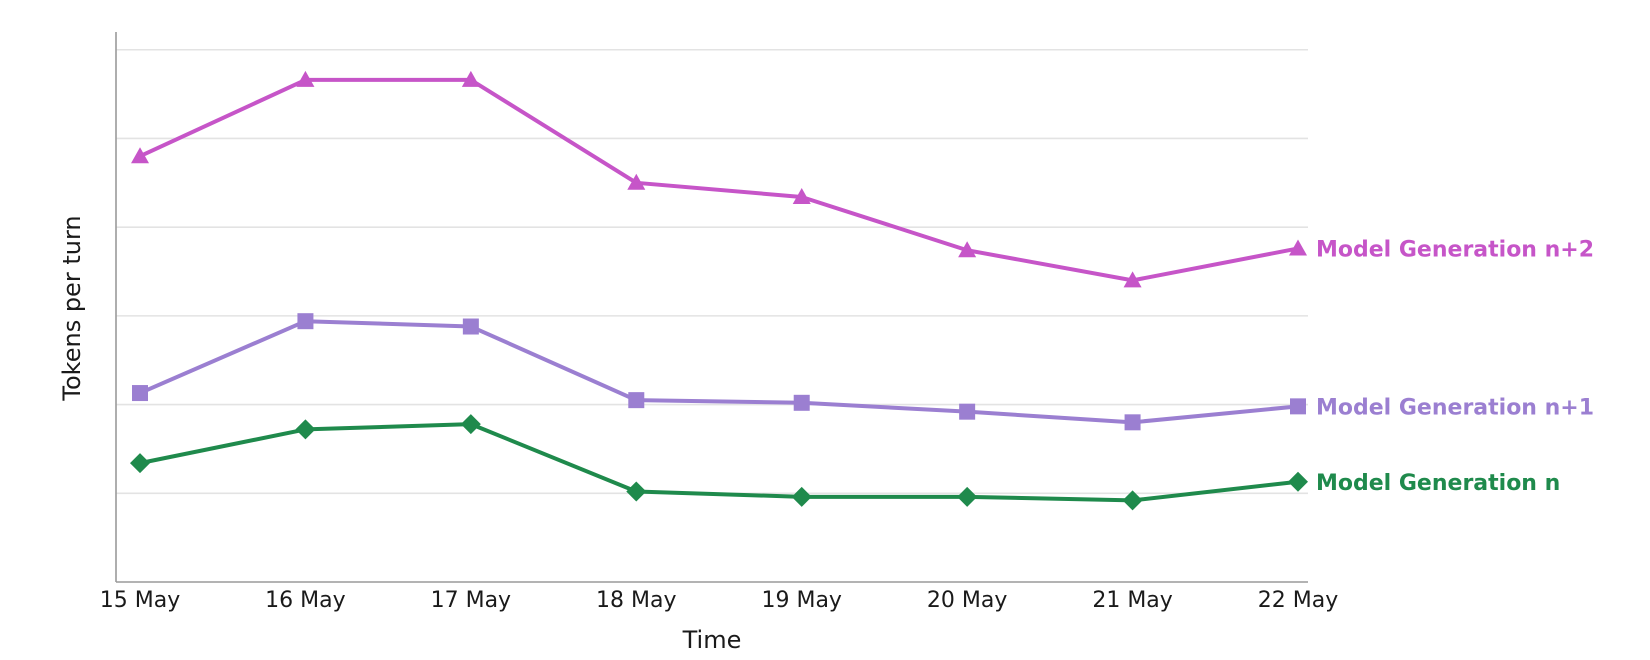  What do you see at coordinates (72, 308) in the screenshot?
I see `y-axis-title: Tokens per turn` at bounding box center [72, 308].